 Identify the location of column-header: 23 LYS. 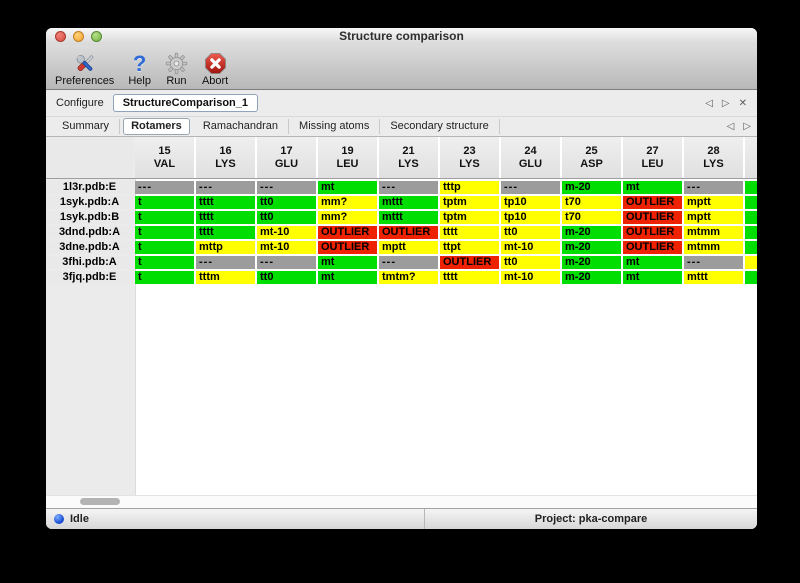
(469, 157).